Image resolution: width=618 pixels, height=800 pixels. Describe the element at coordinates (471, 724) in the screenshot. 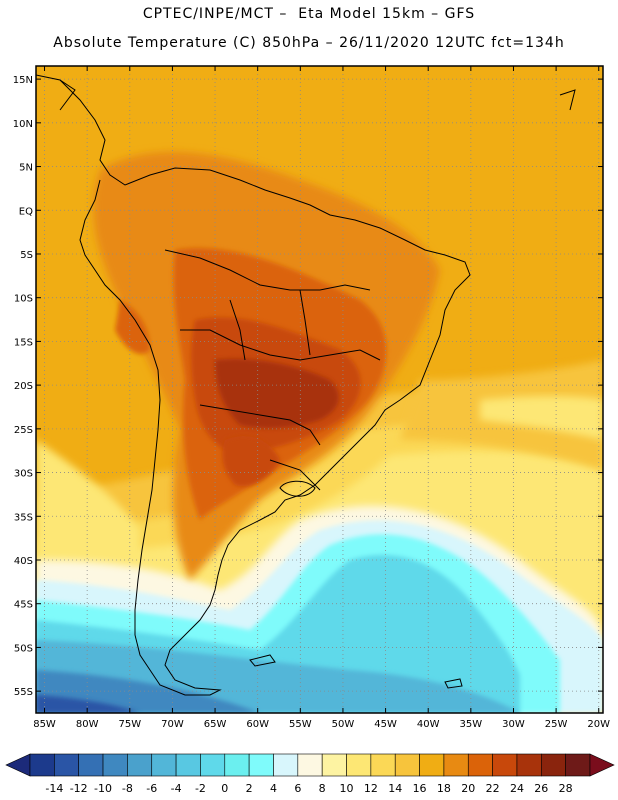

I see `lon-tick-label: 35W` at that location.